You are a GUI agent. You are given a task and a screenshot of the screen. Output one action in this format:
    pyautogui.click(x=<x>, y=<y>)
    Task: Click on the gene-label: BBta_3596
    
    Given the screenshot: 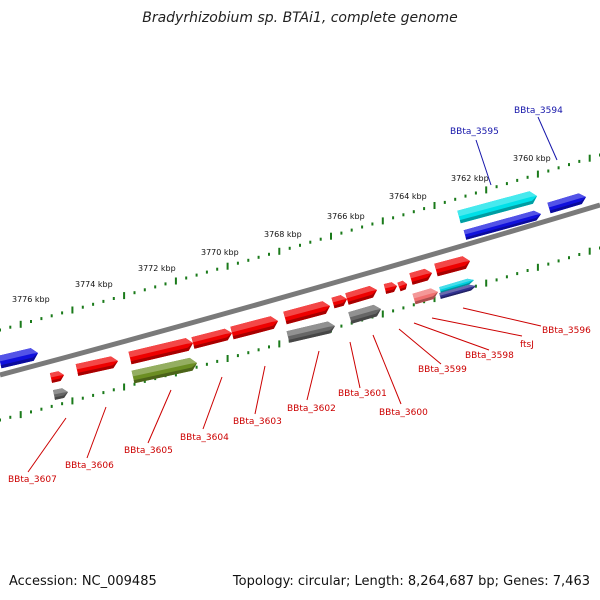 What is the action you would take?
    pyautogui.click(x=566, y=331)
    